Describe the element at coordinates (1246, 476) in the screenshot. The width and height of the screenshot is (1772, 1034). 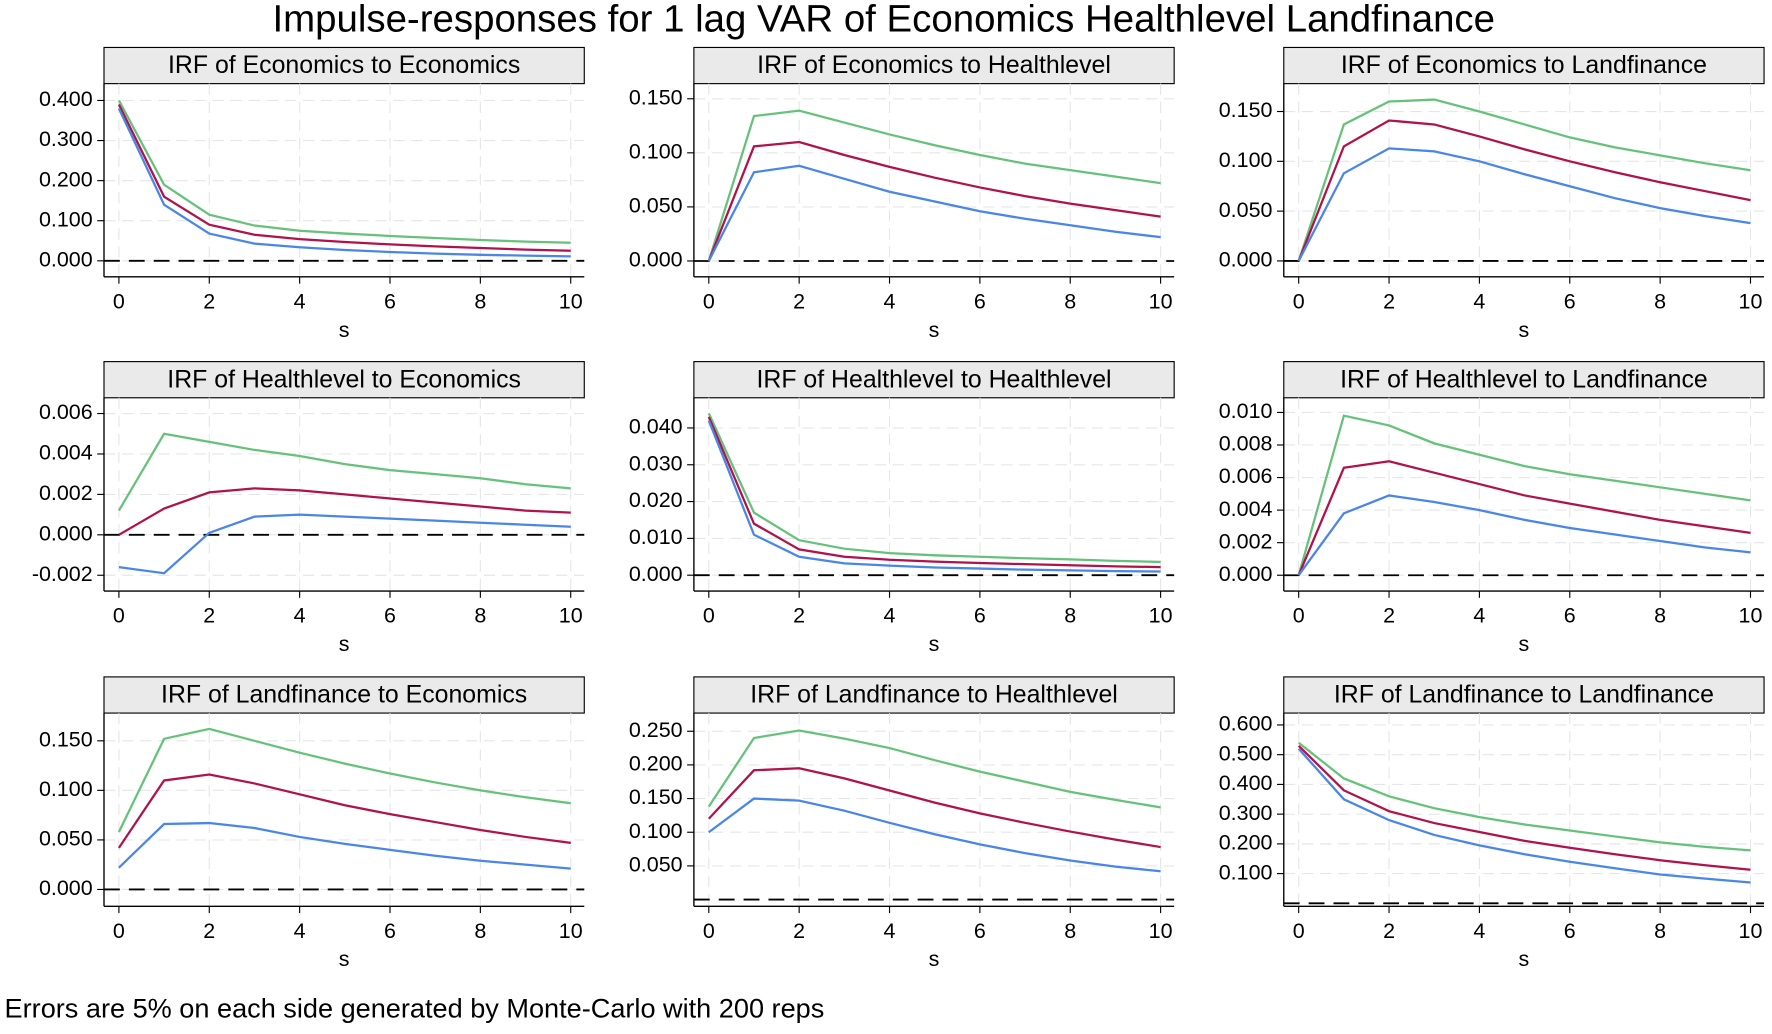
I see `y-tick-label: 0.006` at that location.